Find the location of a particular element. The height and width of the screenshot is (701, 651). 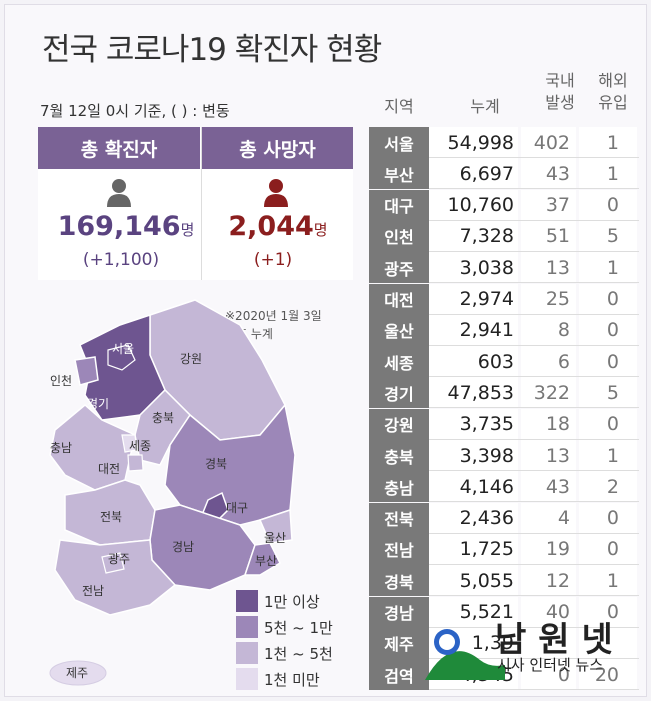

deaths-person-icon is located at coordinates (276, 193).